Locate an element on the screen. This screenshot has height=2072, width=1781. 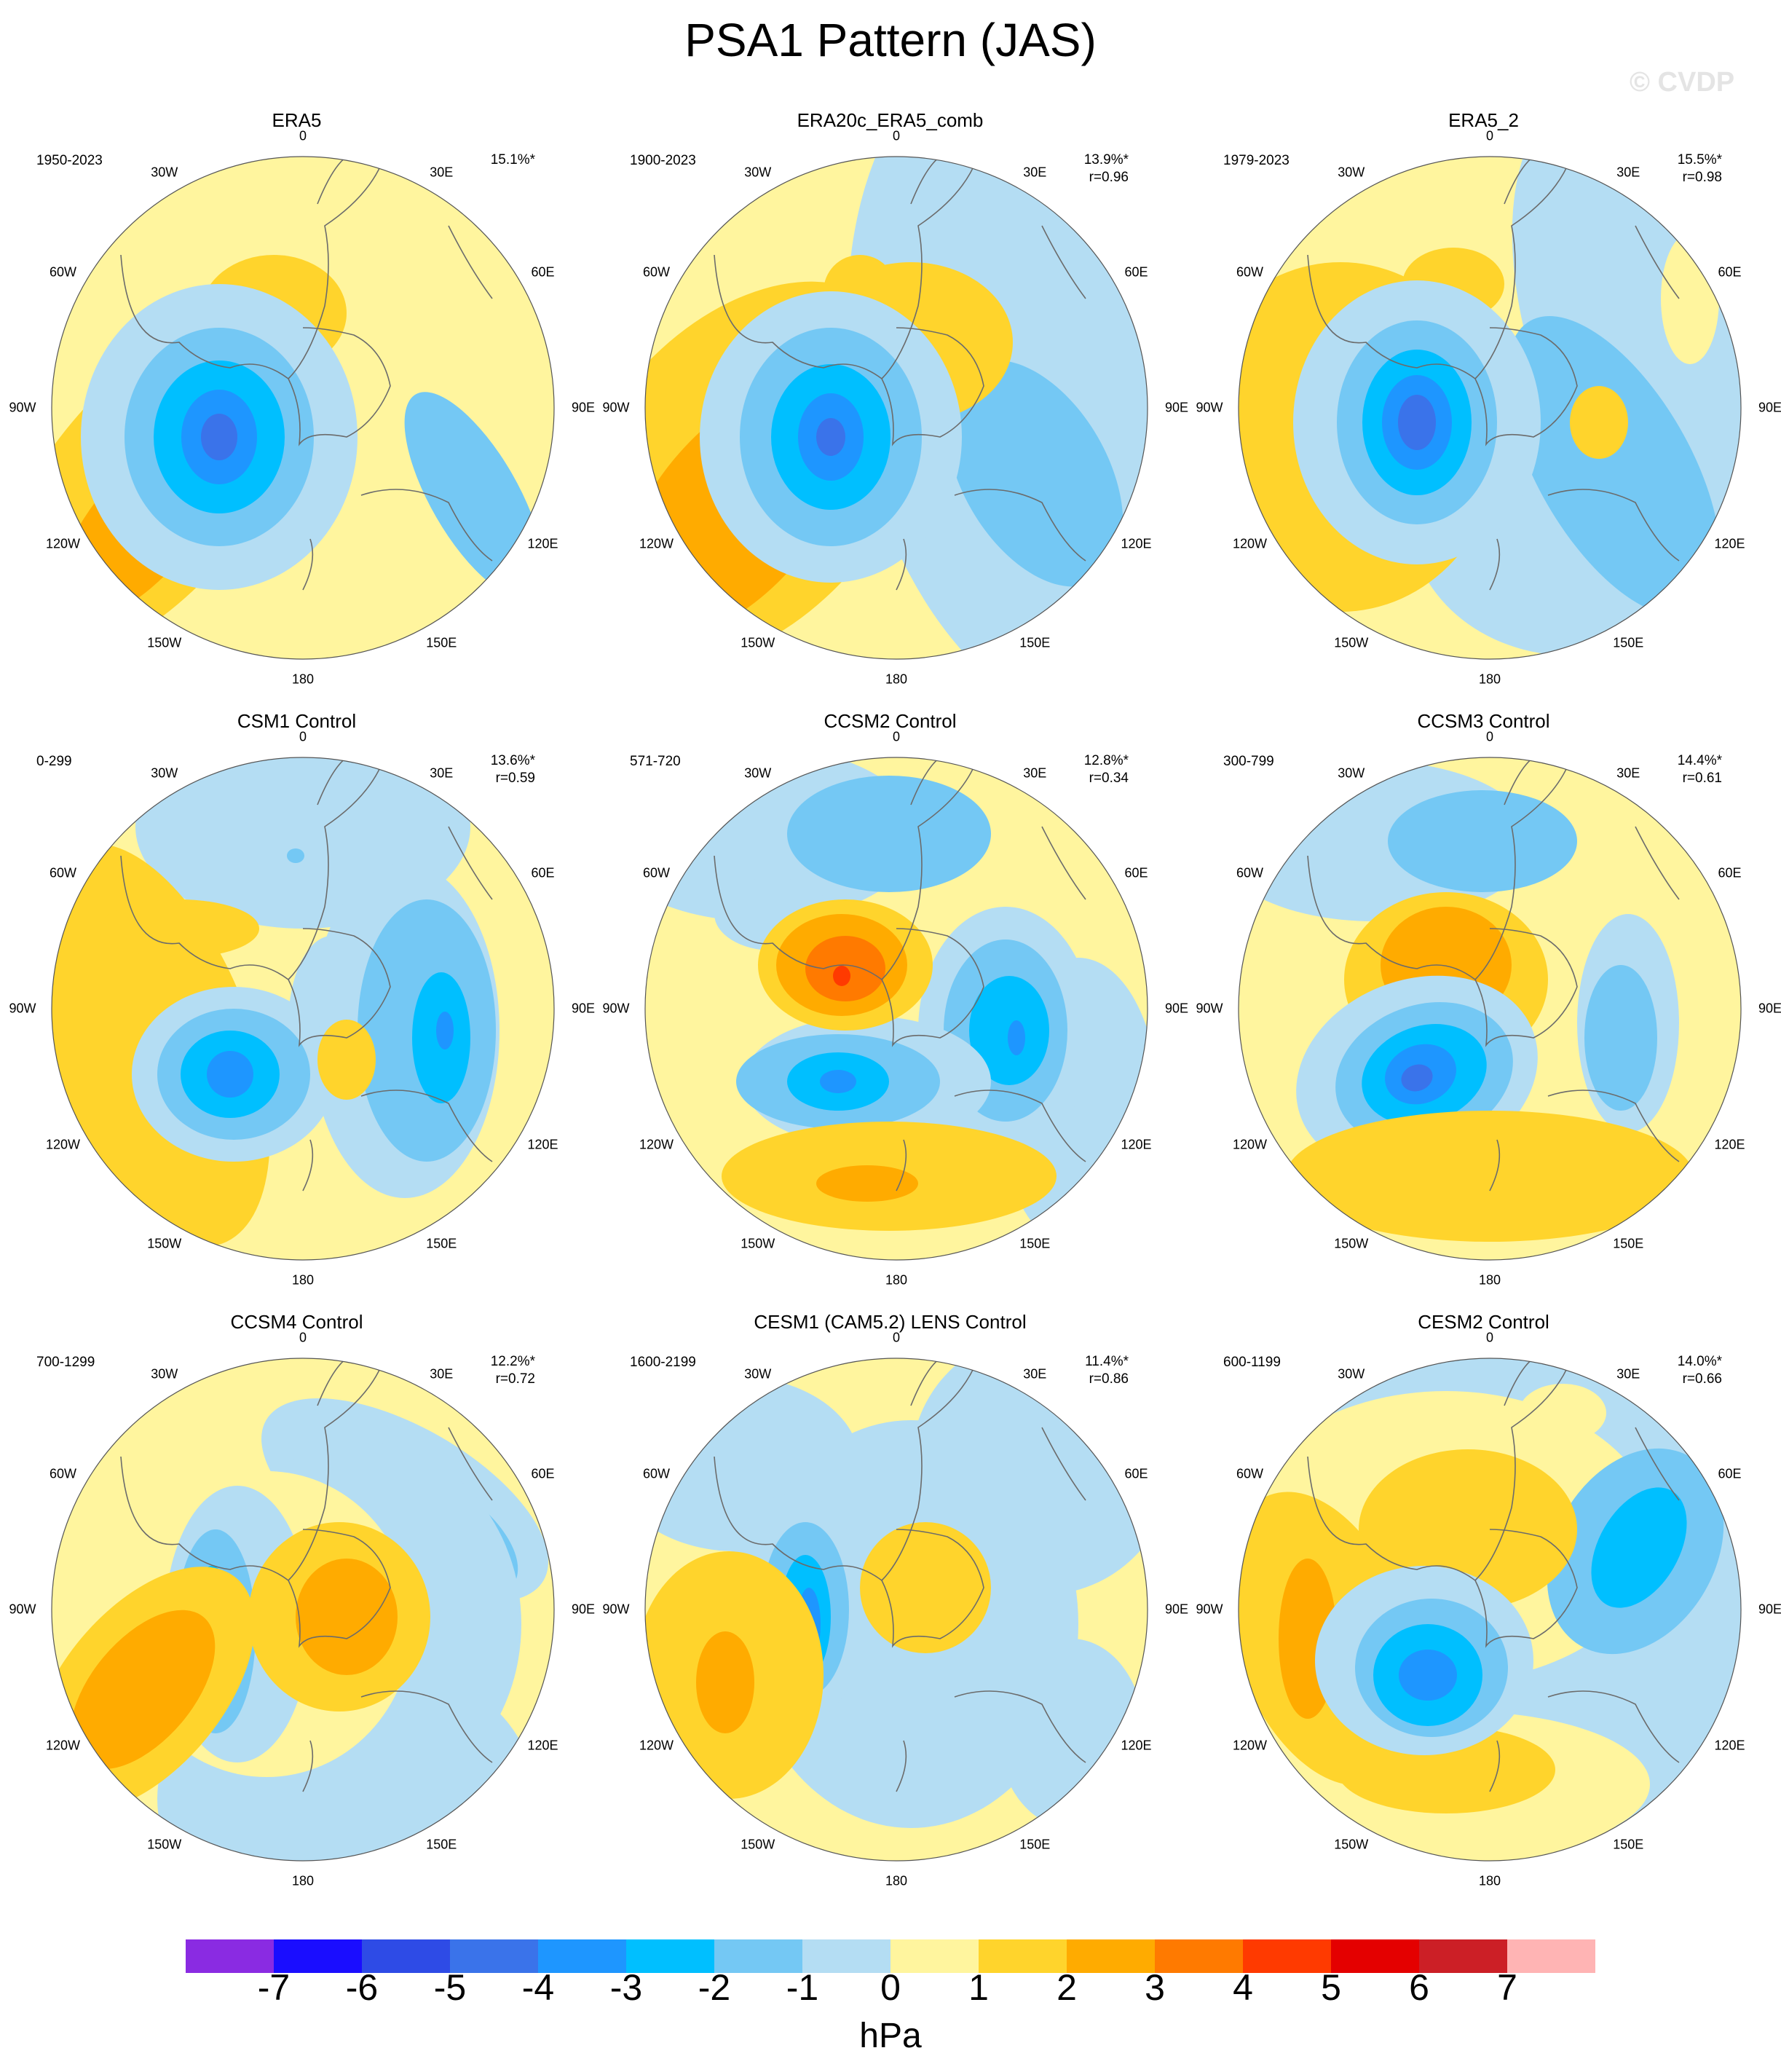
variance-label: 14.0%* r=0.66 is located at coordinates (1700, 1370).